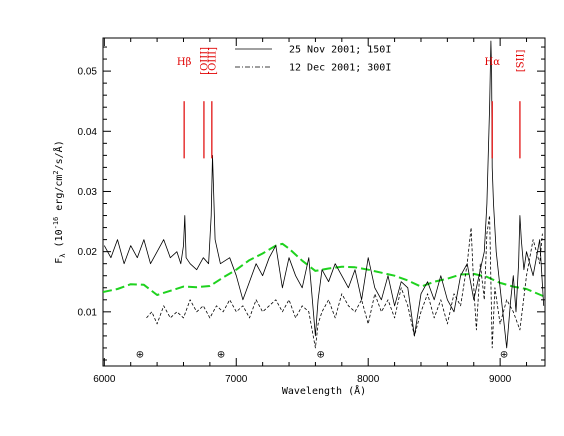 The image size is (564, 436). Describe the element at coordinates (59, 241) in the screenshot. I see `y-axis-label-part: (10` at that location.